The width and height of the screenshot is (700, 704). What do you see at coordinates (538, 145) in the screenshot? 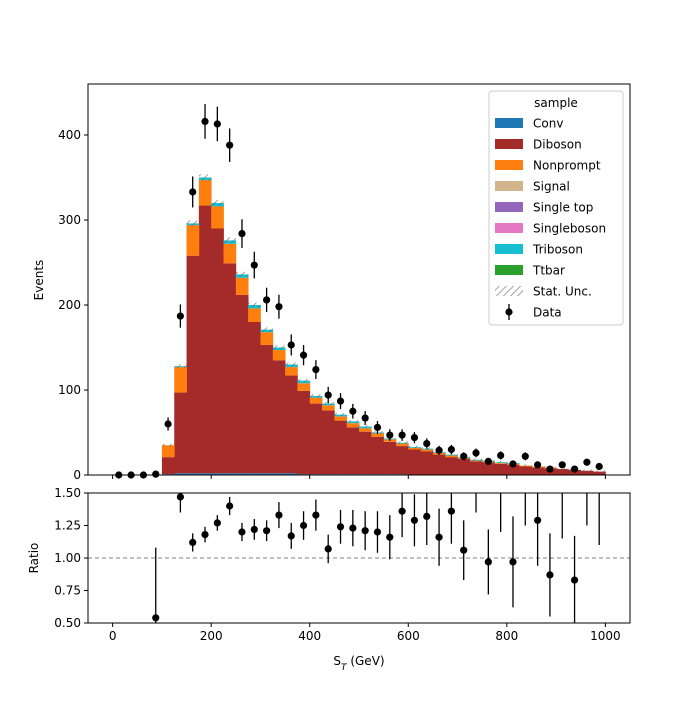
I see `legend-entry: Diboson` at bounding box center [538, 145].